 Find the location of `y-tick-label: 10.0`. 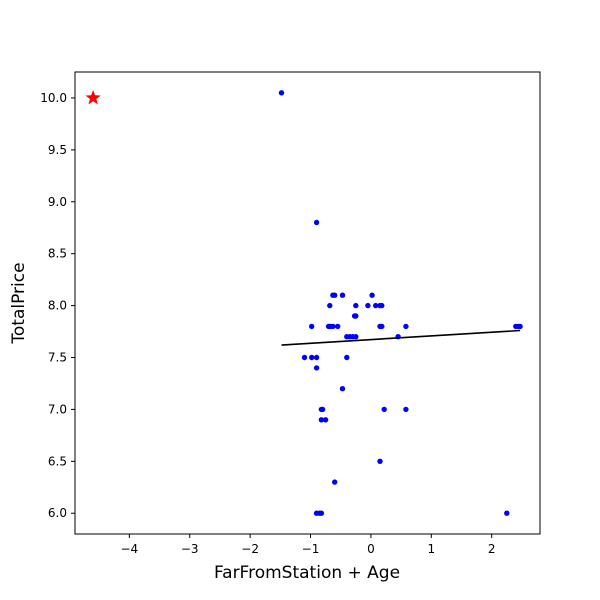

y-tick-label: 10.0 is located at coordinates (53, 98).